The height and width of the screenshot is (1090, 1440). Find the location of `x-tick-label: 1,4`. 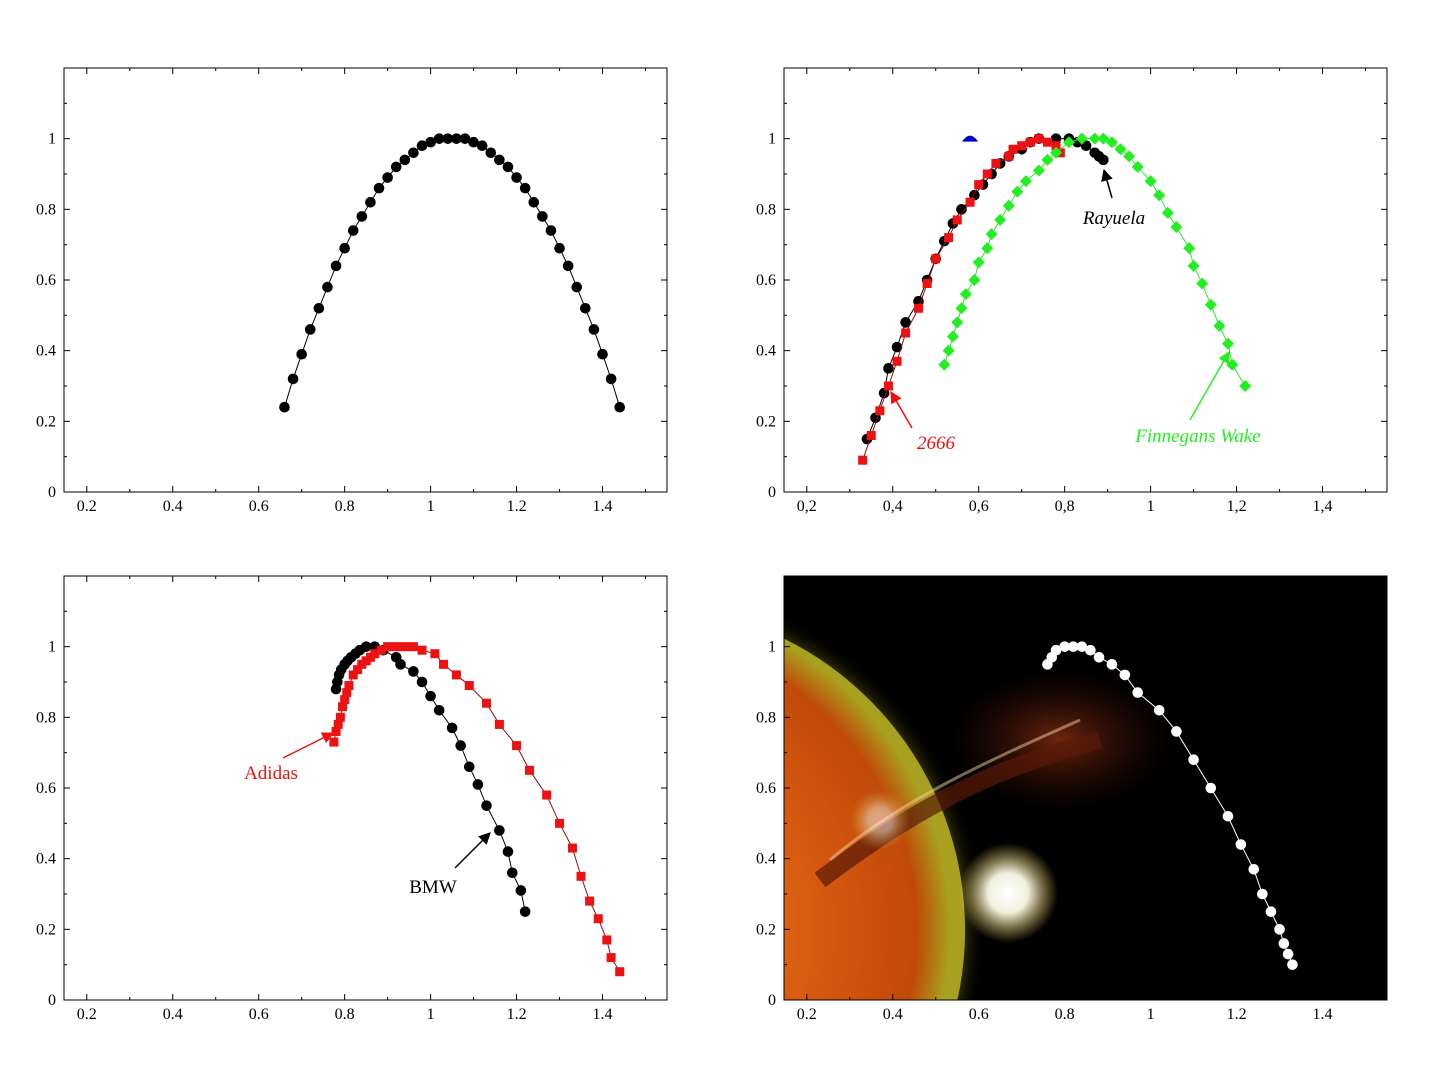

x-tick-label: 1,4 is located at coordinates (1323, 506).